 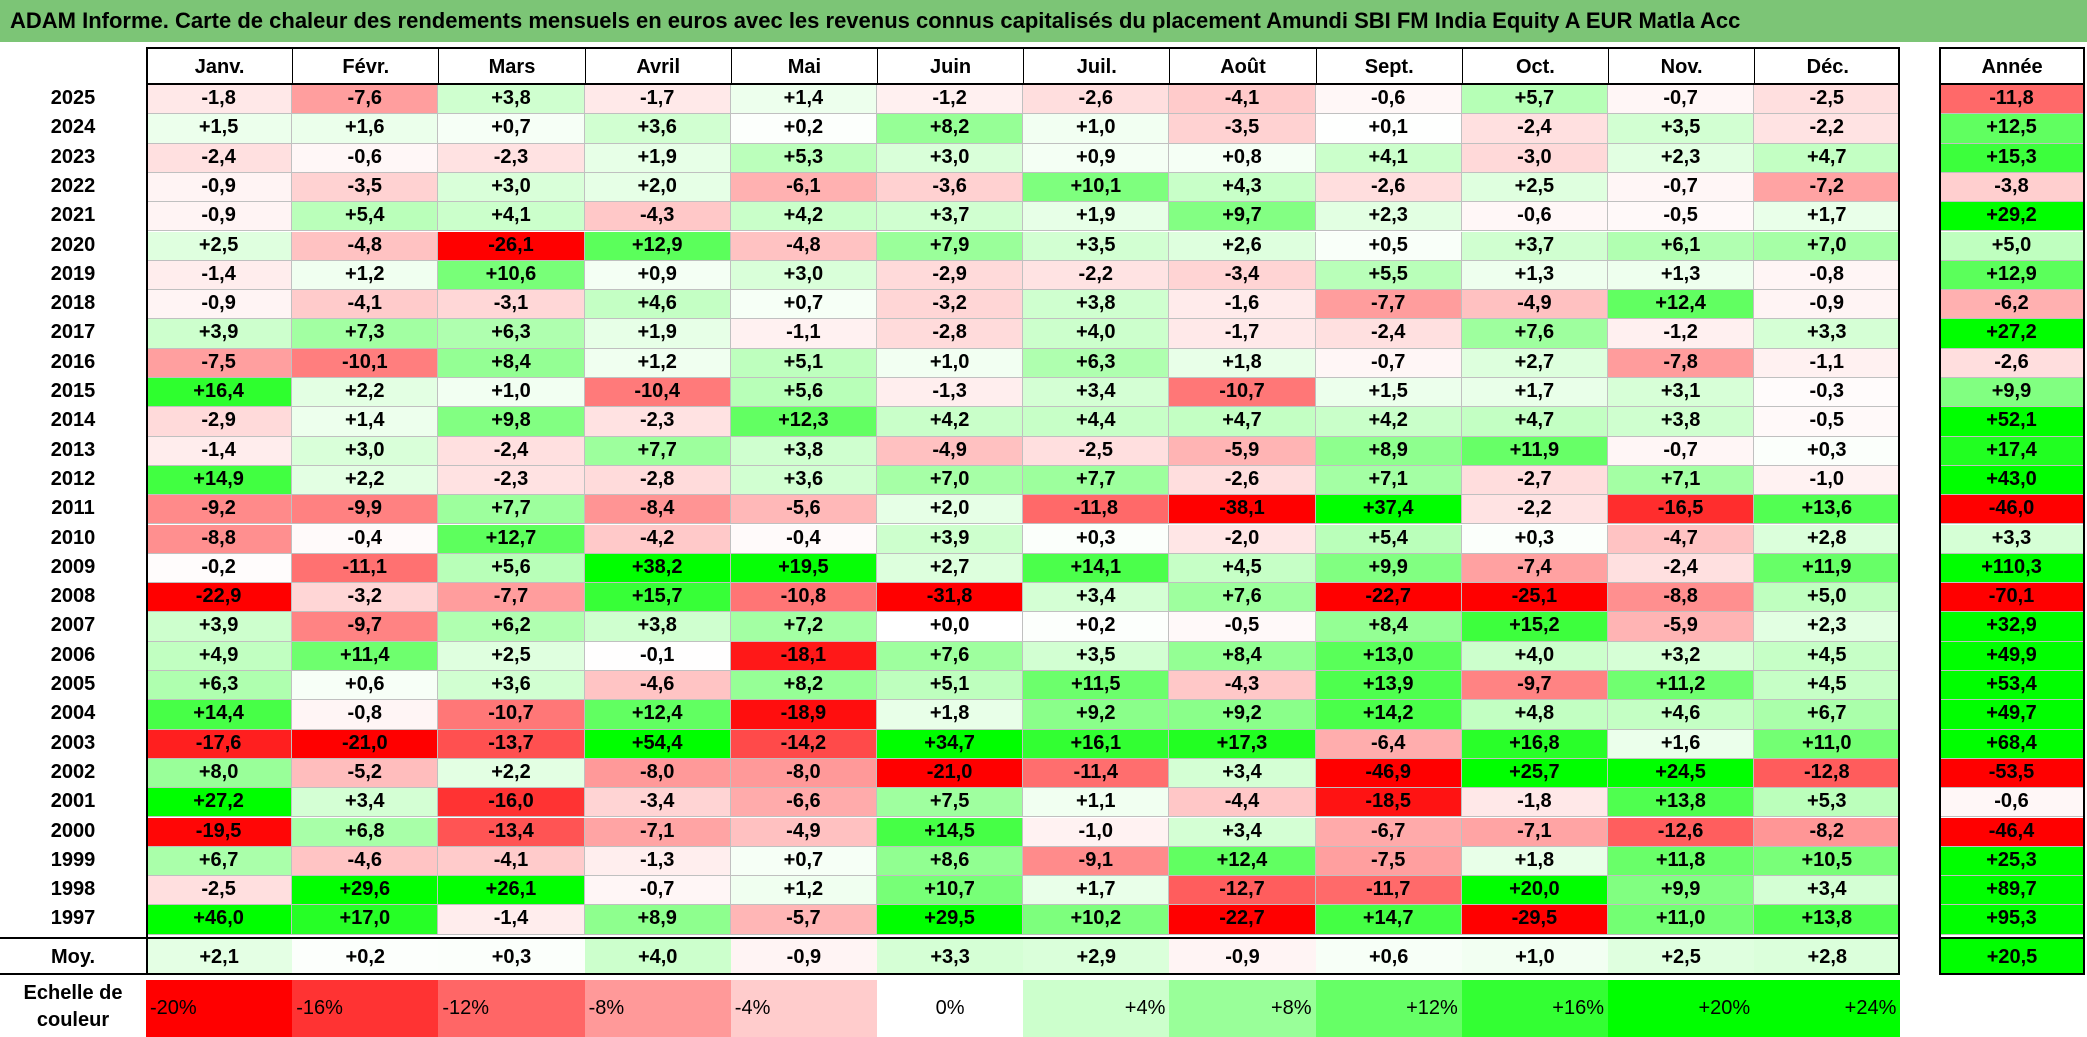 I want to click on heat-cell: +4,7, so click(x=1242, y=422).